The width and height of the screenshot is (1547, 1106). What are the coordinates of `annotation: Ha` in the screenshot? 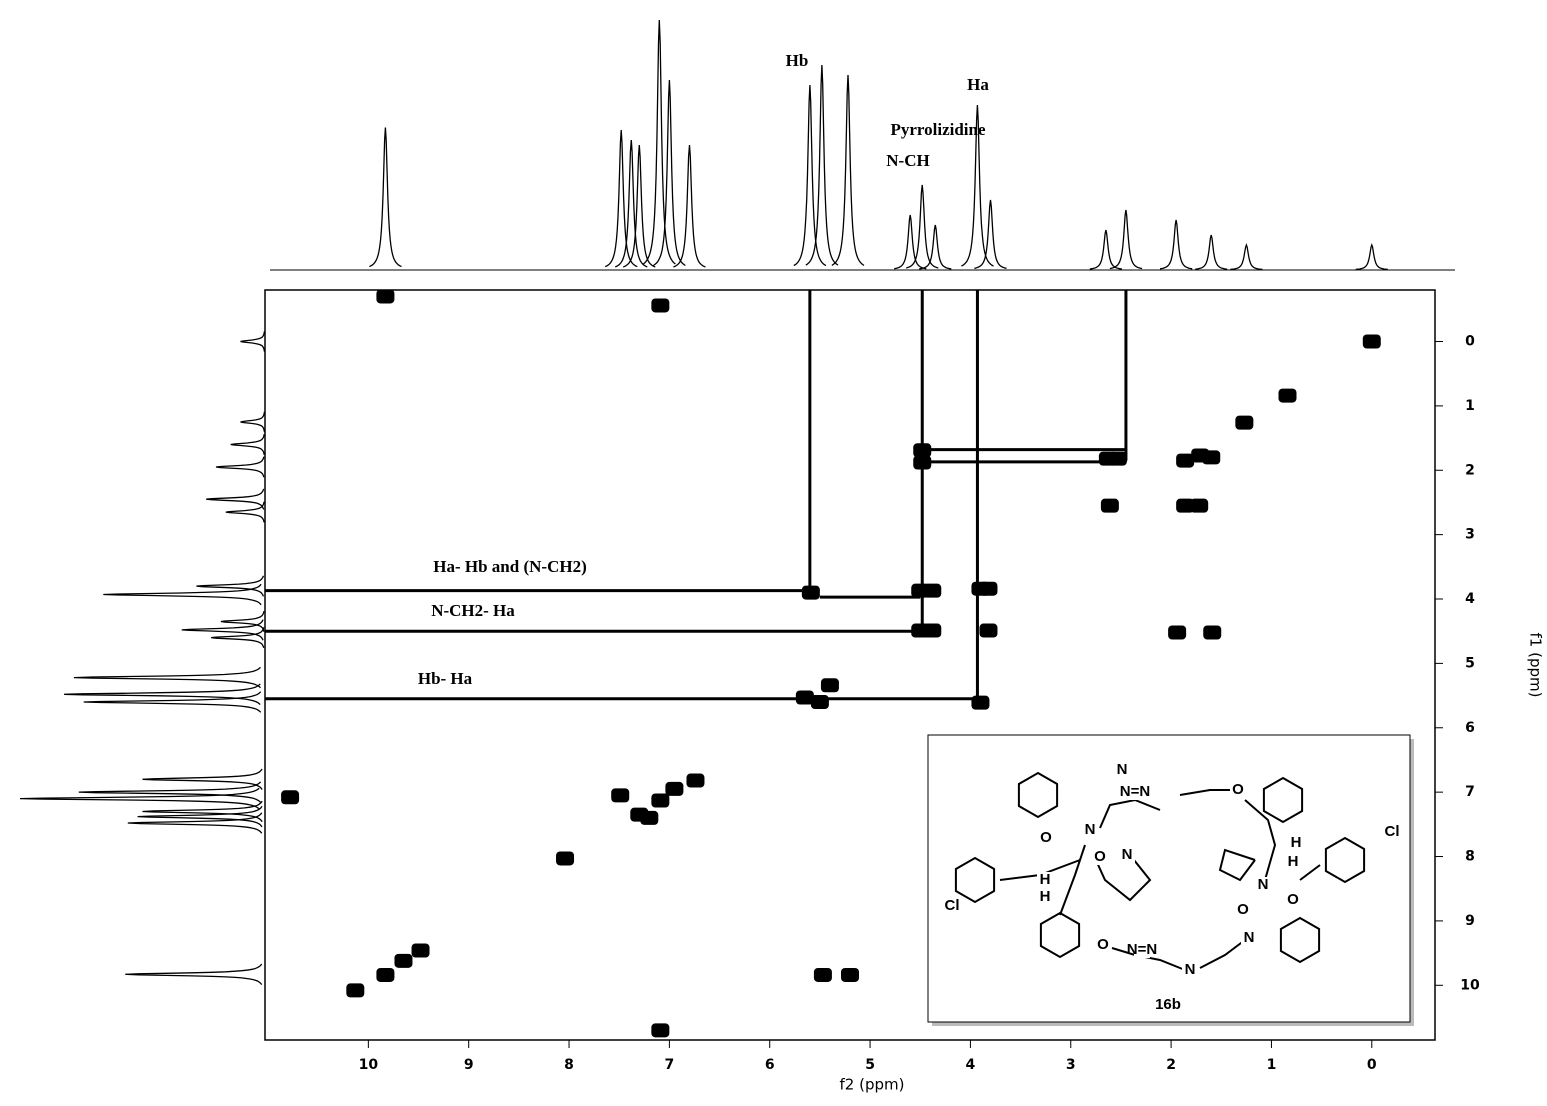 It's located at (978, 84).